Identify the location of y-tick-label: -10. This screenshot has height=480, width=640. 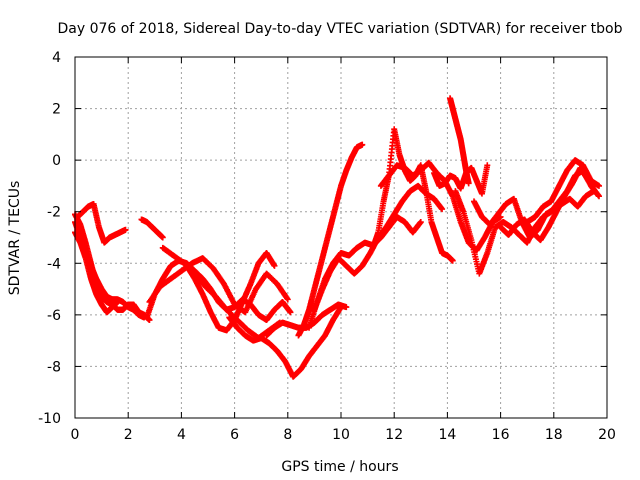
(49, 419).